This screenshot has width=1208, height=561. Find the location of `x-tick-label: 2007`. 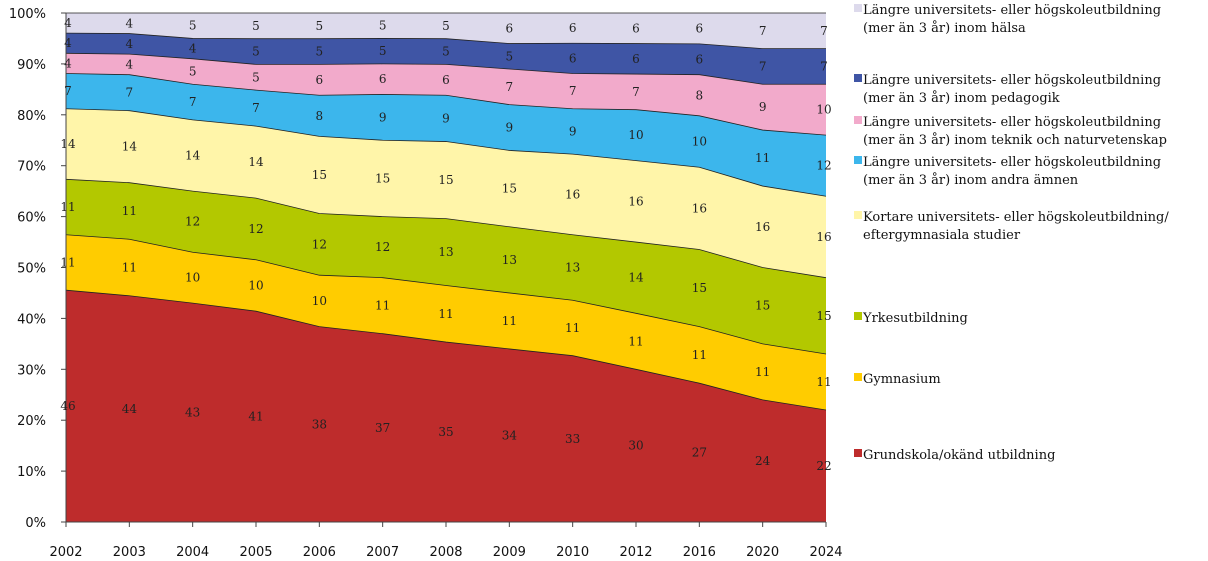

x-tick-label: 2007 is located at coordinates (382, 552).